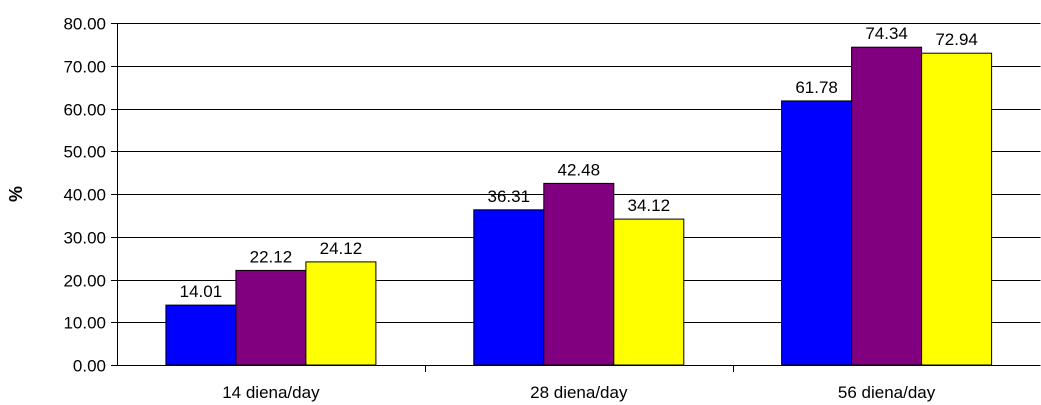 The image size is (1041, 405). Describe the element at coordinates (649, 205) in the screenshot. I see `data-label: 34.12` at that location.